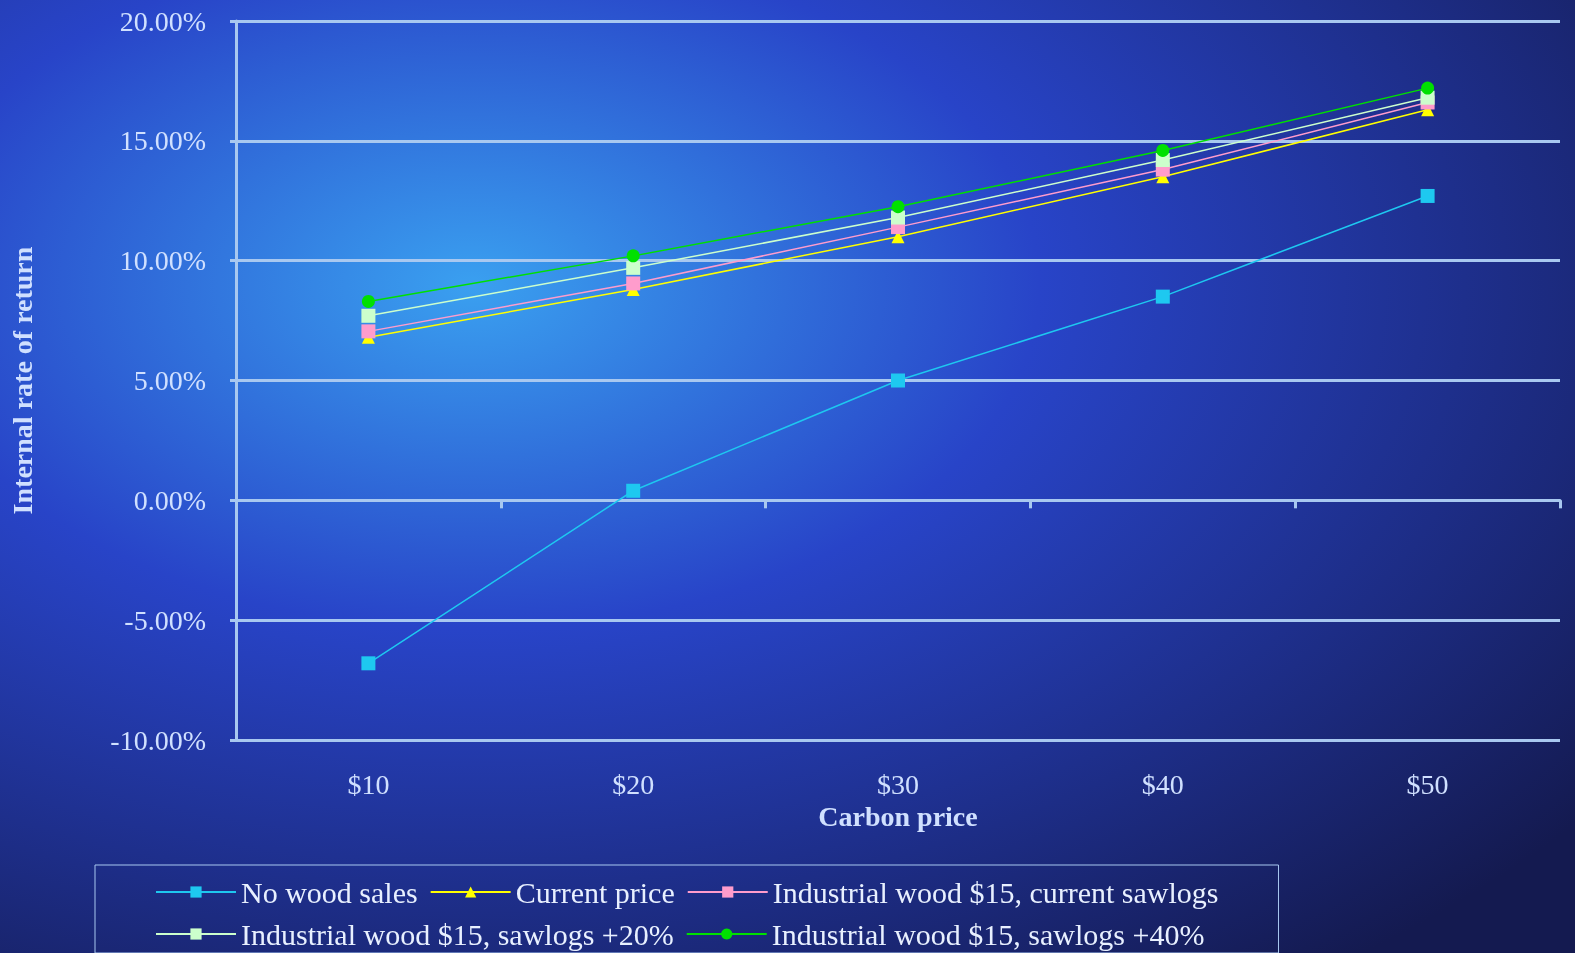 This screenshot has width=1575, height=953. Describe the element at coordinates (898, 784) in the screenshot. I see `x-tick-label: $30` at that location.